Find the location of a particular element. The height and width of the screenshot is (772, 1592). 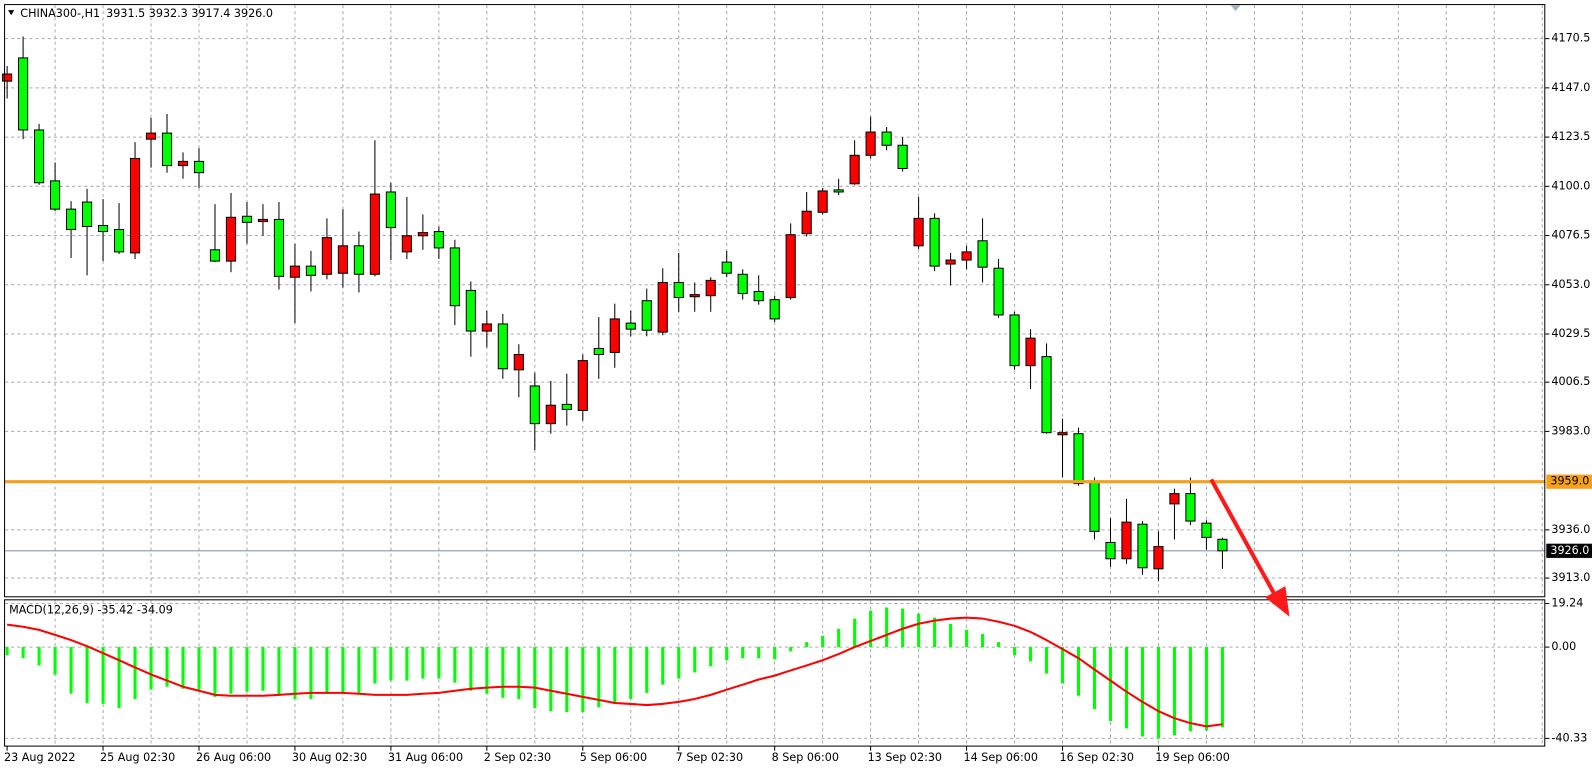

forecast-arrow is located at coordinates (1249, 547).